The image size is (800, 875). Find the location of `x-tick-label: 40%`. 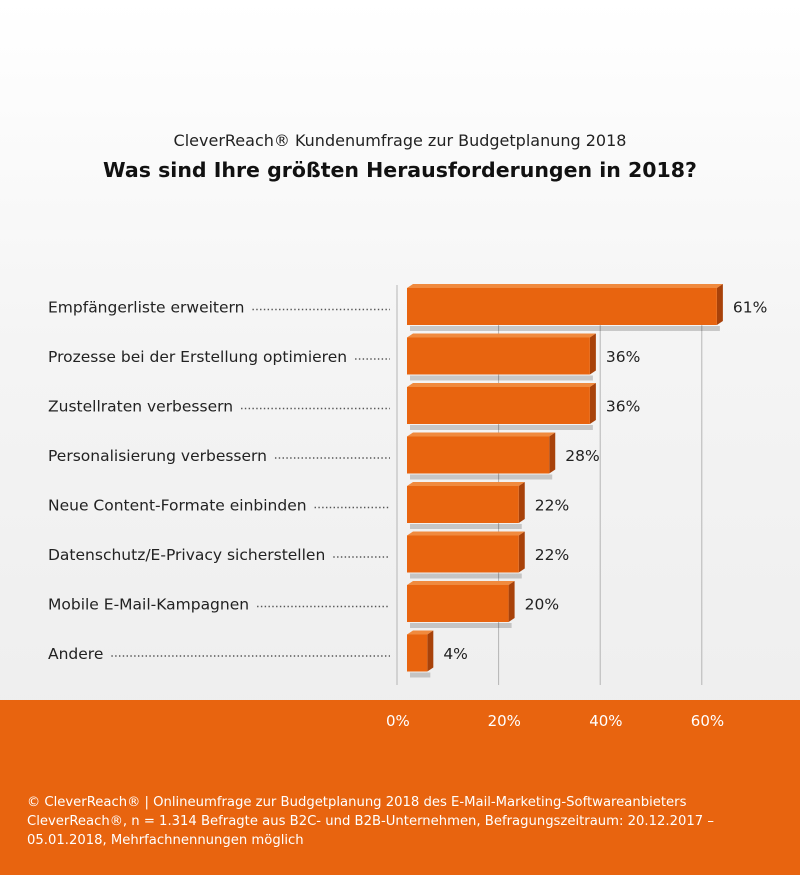

x-tick-label: 40% is located at coordinates (605, 721).